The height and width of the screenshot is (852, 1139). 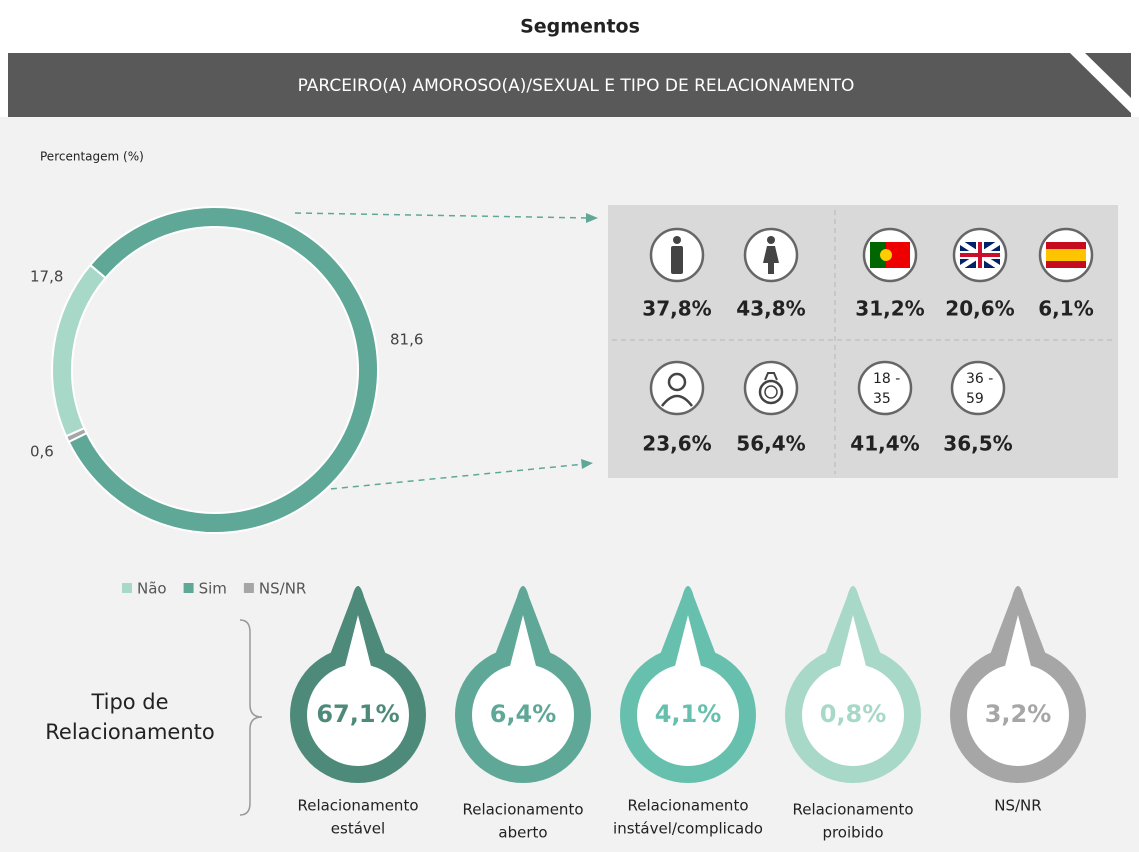 What do you see at coordinates (129, 702) in the screenshot?
I see `section-title: Tipo de` at bounding box center [129, 702].